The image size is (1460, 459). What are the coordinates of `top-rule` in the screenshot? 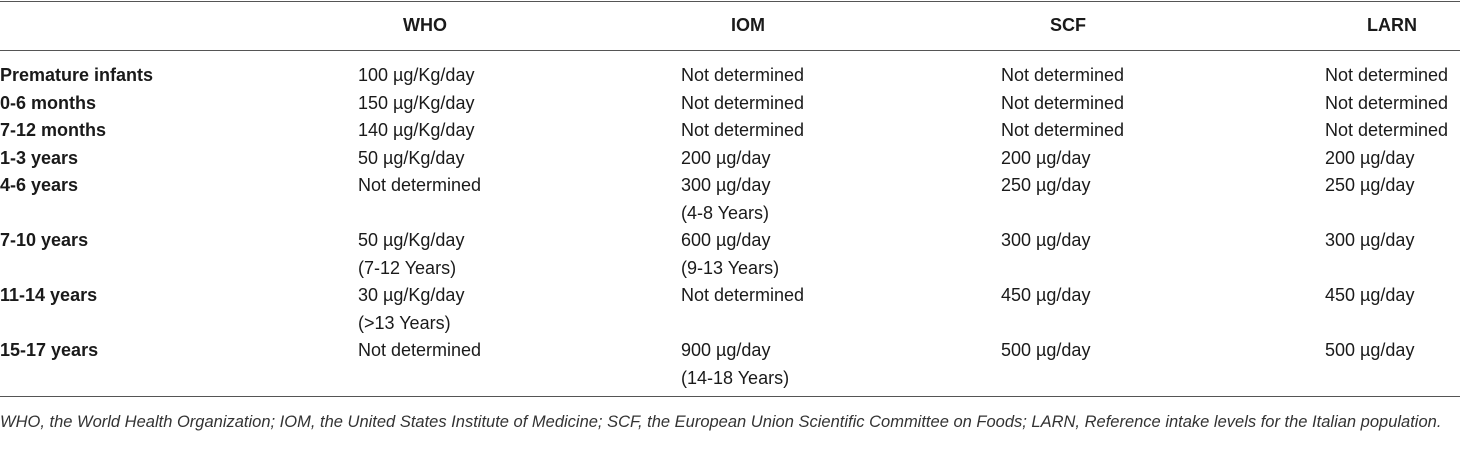 It's located at (730, 1).